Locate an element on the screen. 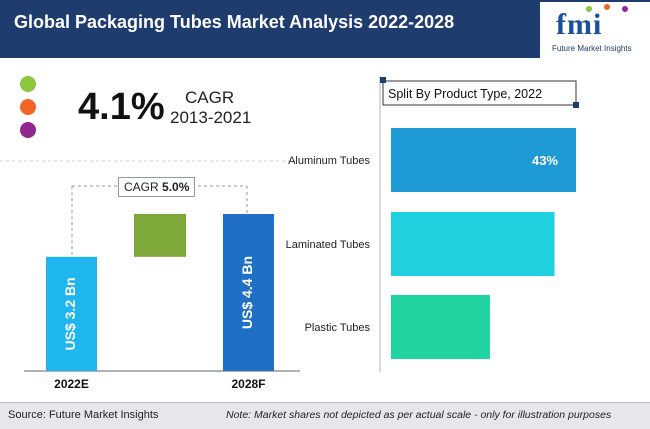 The image size is (650, 429). split-title: Split By Product Type, 2022 is located at coordinates (465, 94).